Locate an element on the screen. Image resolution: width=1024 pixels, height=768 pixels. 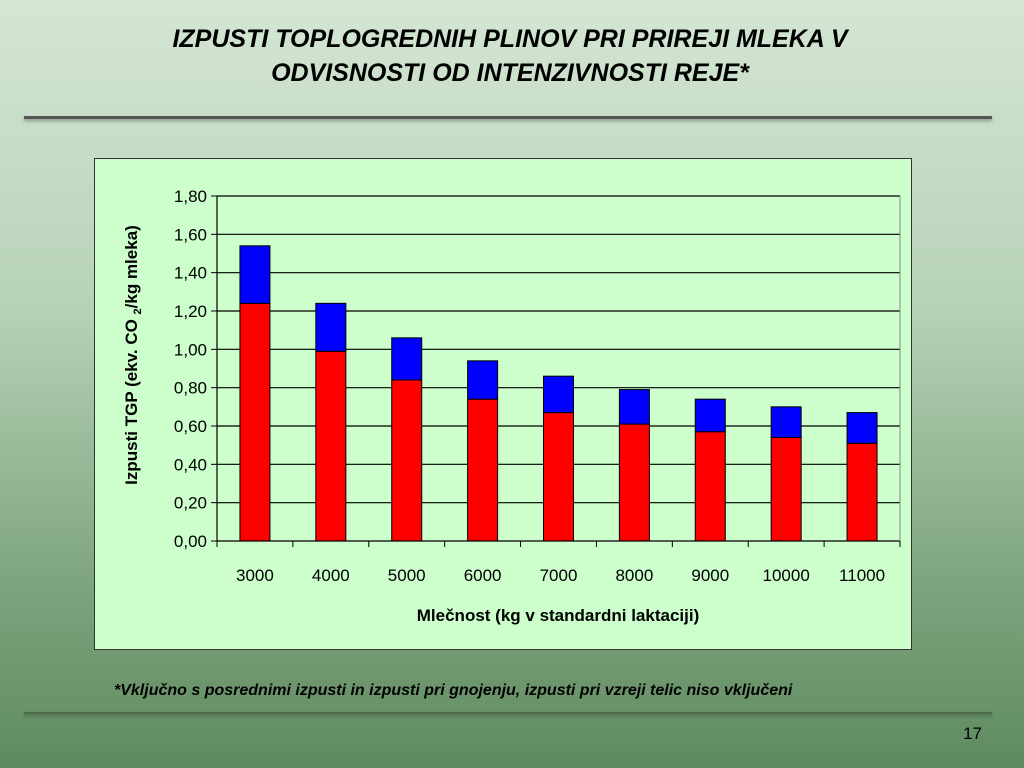
x-tick-labels: 3000 4000 5000 6000 7000 8000 9000 10000 11000 is located at coordinates (560, 575).